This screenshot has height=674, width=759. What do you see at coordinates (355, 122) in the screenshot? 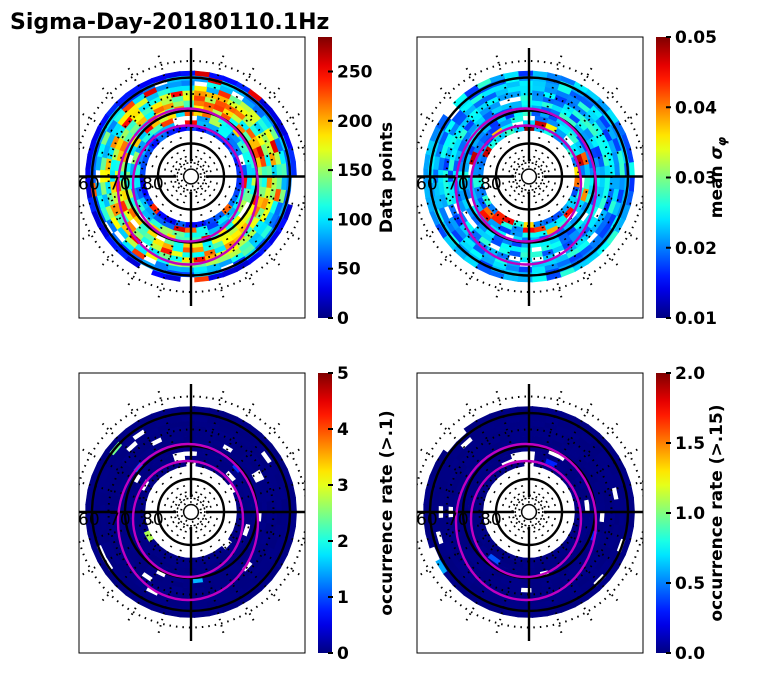
I see `colorbar-tick-label: 200` at bounding box center [355, 122].